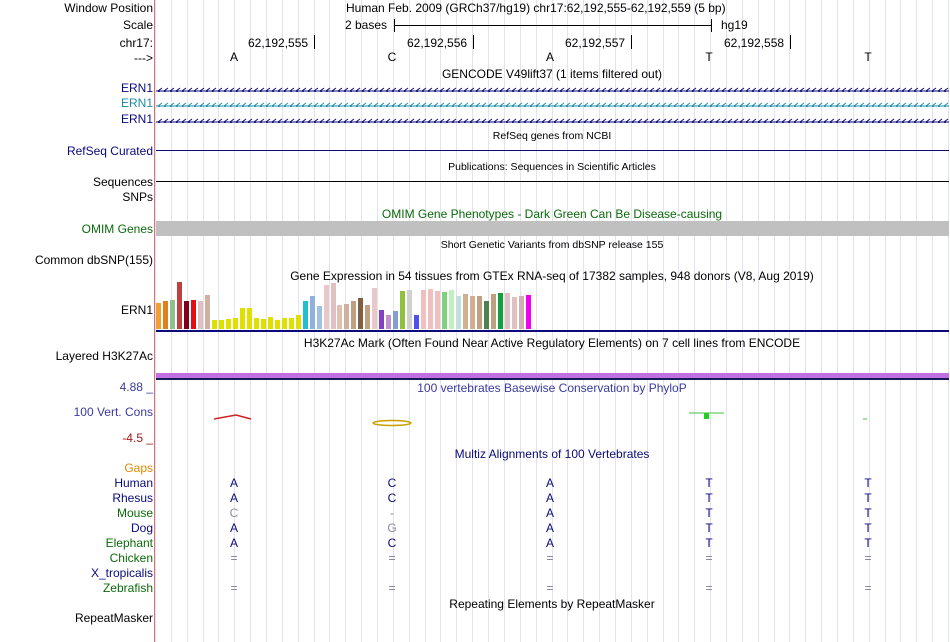 Image resolution: width=950 pixels, height=642 pixels. I want to click on gtex-expression-chart, so click(346, 305).